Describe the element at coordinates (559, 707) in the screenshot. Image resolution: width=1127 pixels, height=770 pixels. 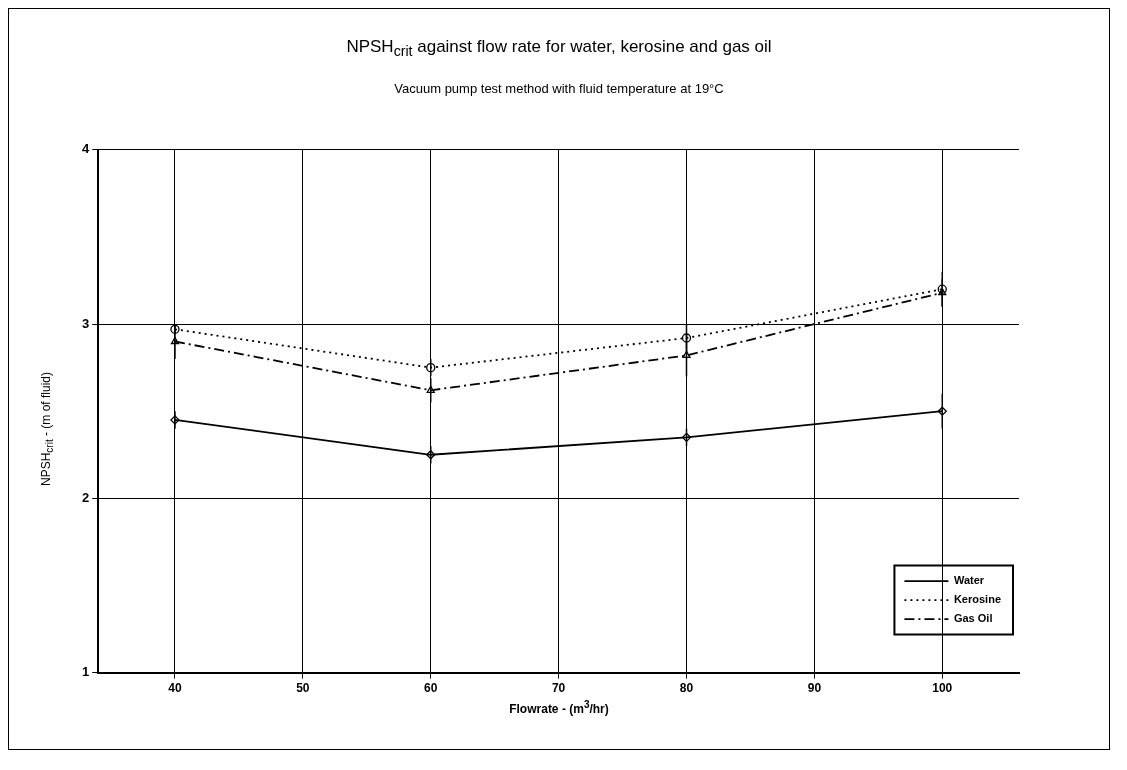
I see `x-axis-title: Flowrate - (m$^{3}$/hr)` at that location.